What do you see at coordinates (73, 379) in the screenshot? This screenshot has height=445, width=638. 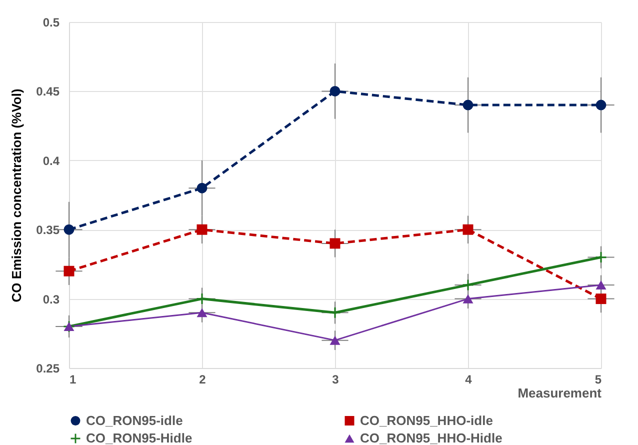 I see `x-tick-label: 1` at bounding box center [73, 379].